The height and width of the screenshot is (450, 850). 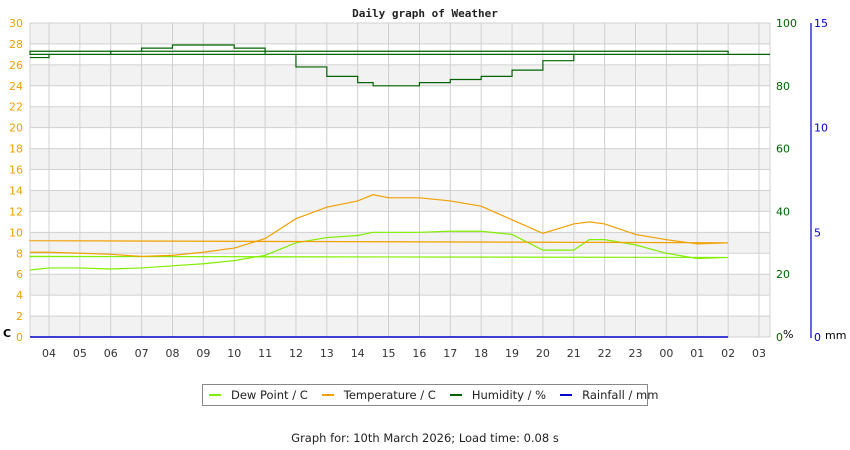 I want to click on svg-text: 01, so click(x=697, y=353).